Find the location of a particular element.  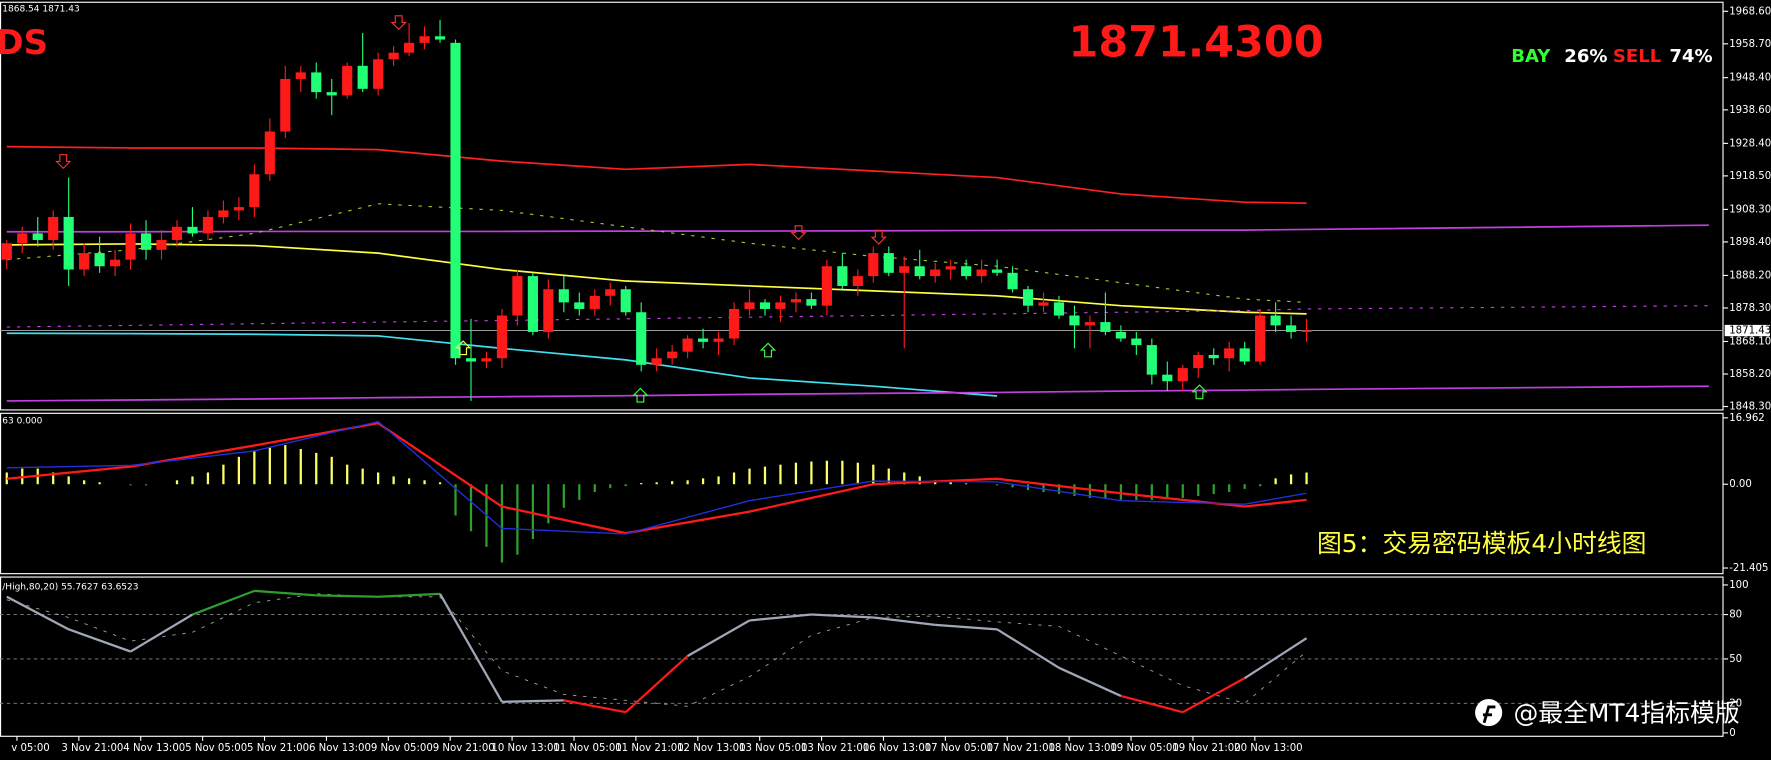

buy-label: BAY is located at coordinates (1531, 56).